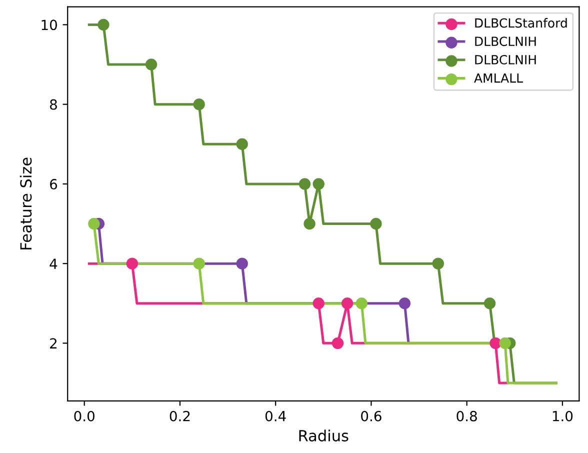  Describe the element at coordinates (54, 184) in the screenshot. I see `y-tick-label: 6` at that location.